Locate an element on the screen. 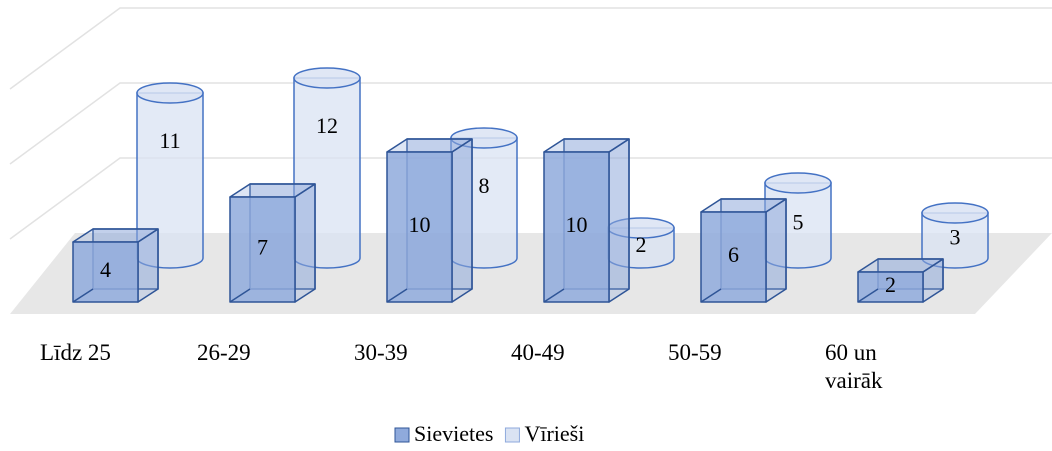 This screenshot has height=451, width=1052. x-tick-label: 50-59 is located at coordinates (695, 352).